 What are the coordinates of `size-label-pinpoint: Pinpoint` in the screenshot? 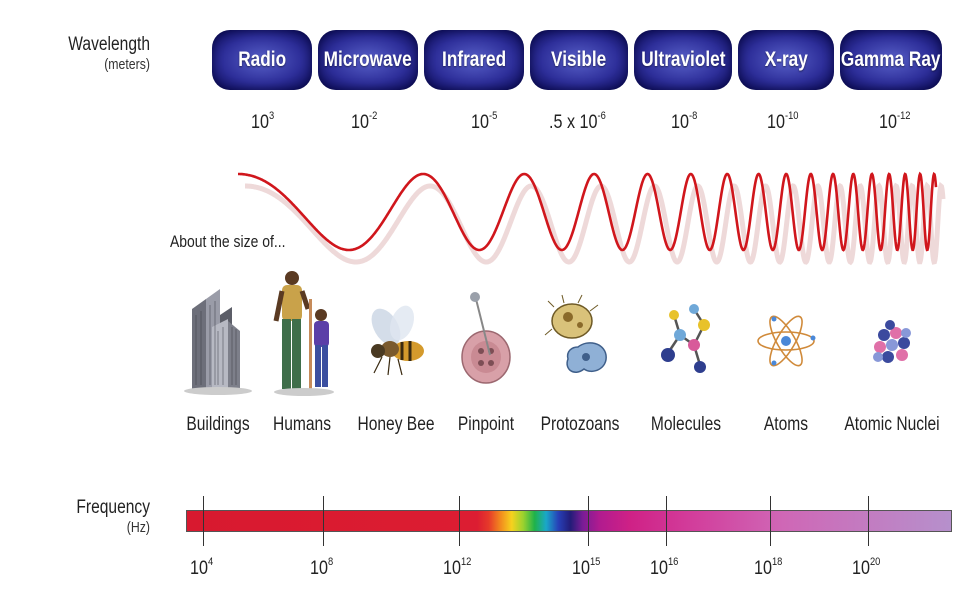 It's located at (486, 424).